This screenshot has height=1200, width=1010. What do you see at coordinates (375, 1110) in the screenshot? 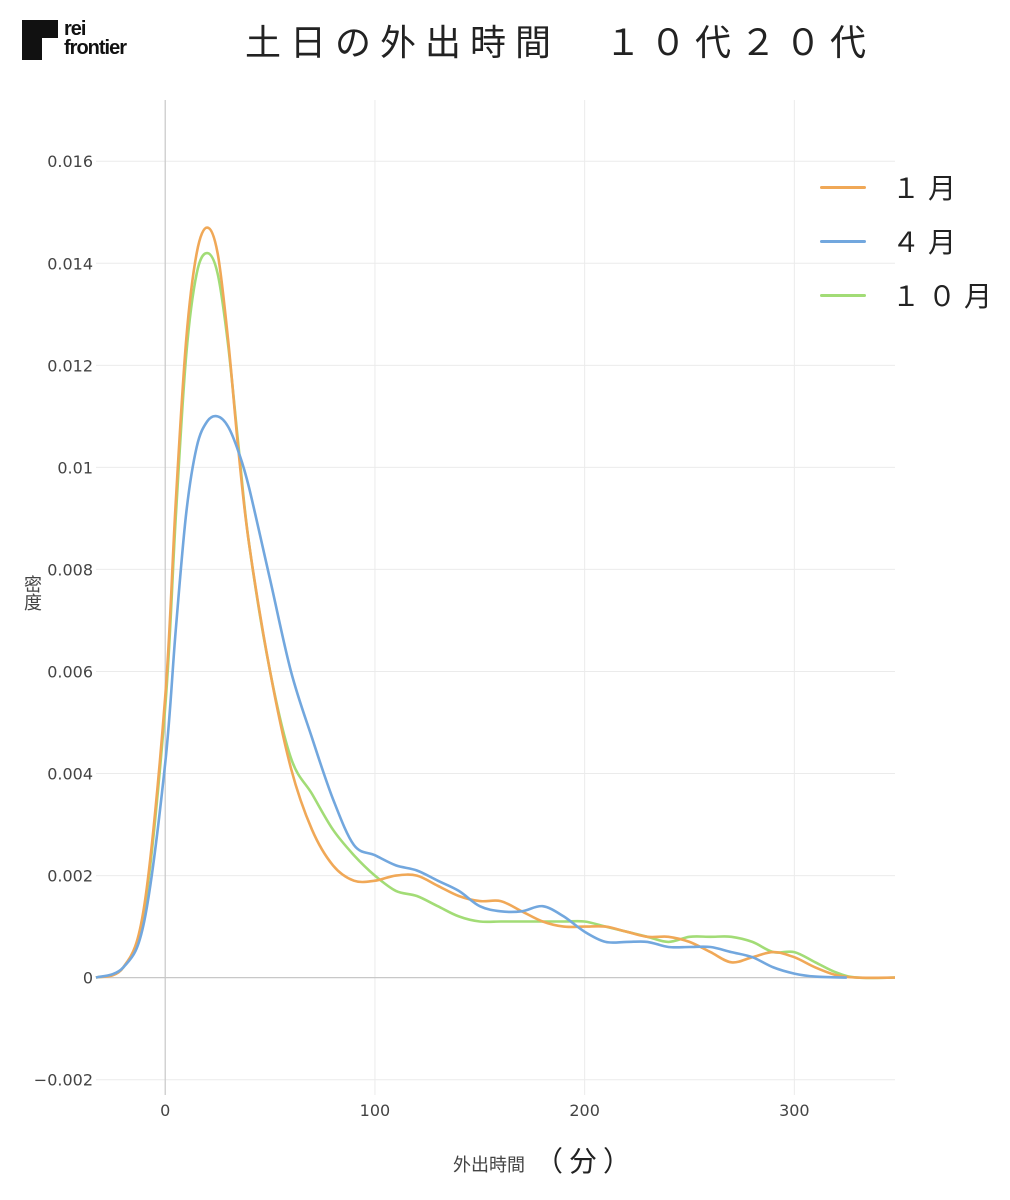
I see `x-tick-label: 100` at bounding box center [375, 1110].